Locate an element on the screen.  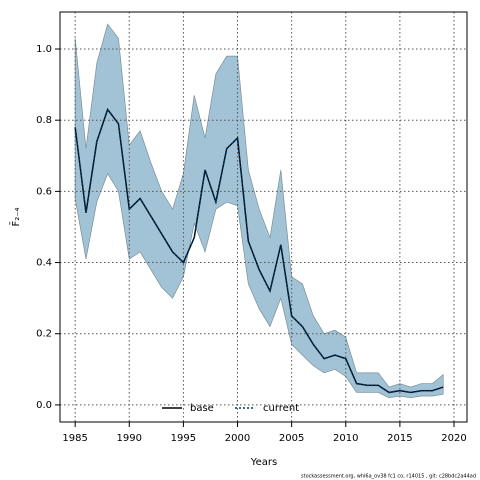
x-axis-title: Years is located at coordinates (263, 462).